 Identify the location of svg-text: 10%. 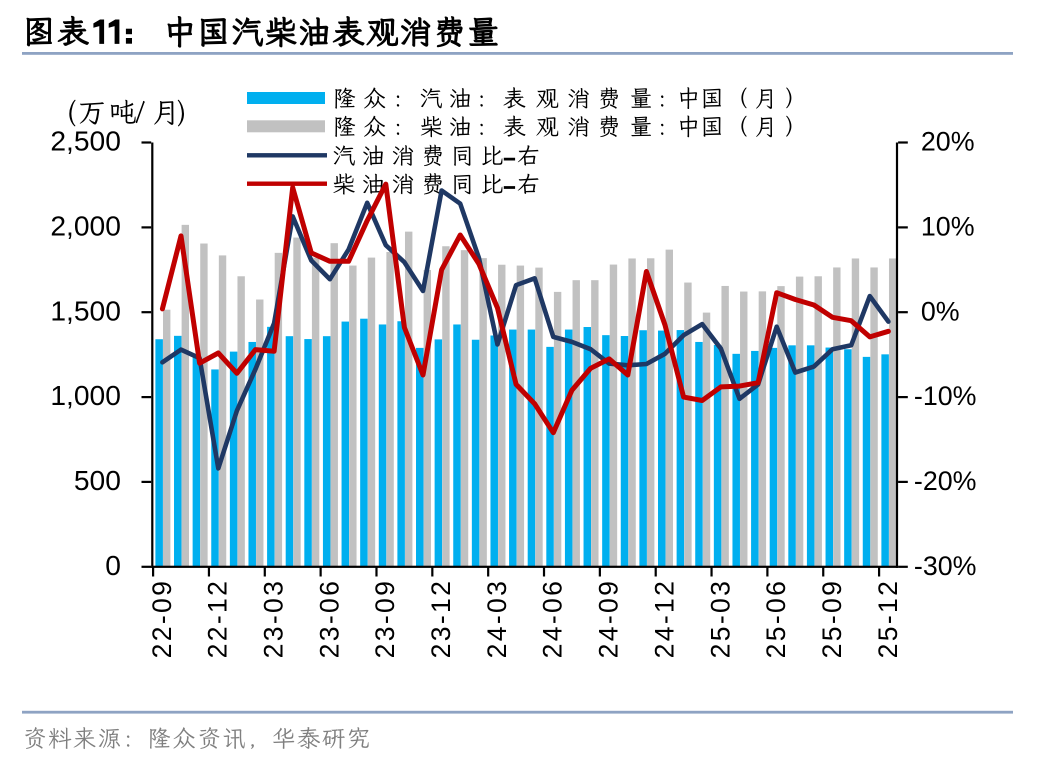
(948, 227).